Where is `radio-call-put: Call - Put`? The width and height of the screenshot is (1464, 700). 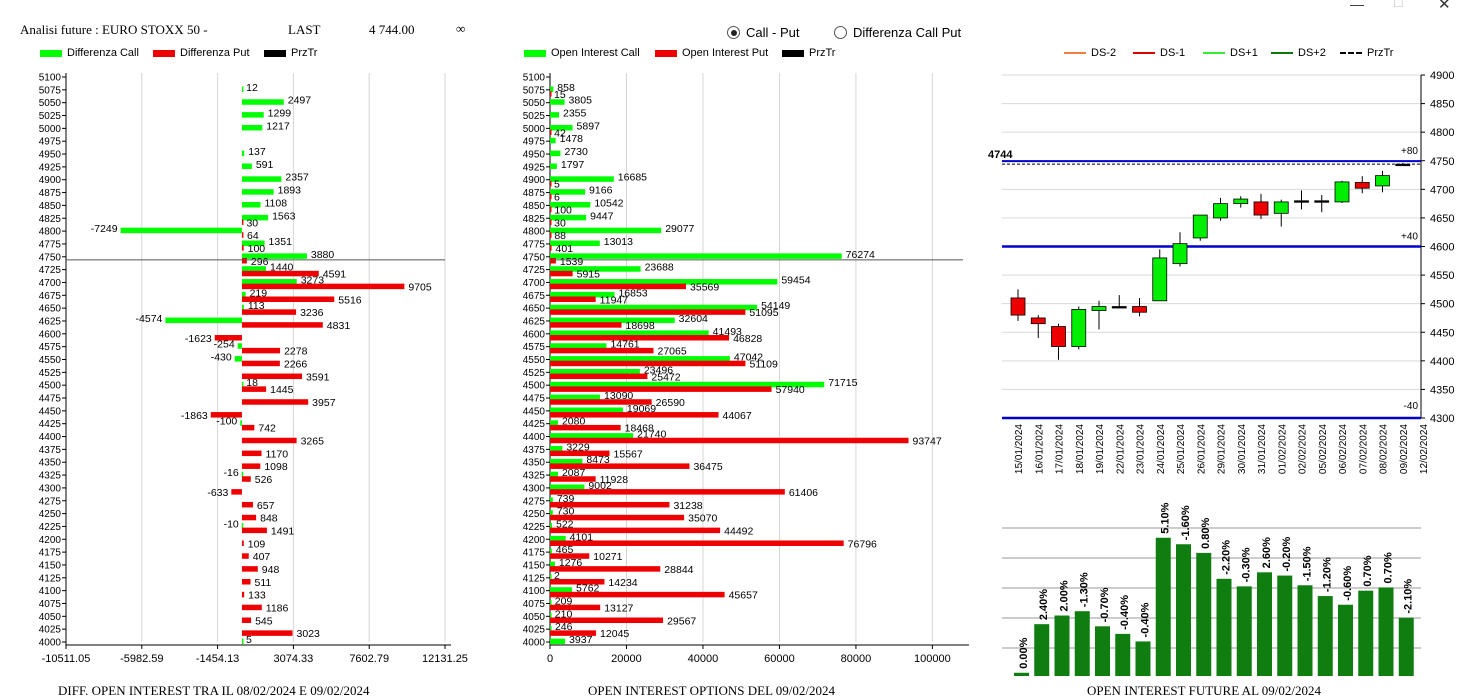
radio-call-put: Call - Put is located at coordinates (763, 32).